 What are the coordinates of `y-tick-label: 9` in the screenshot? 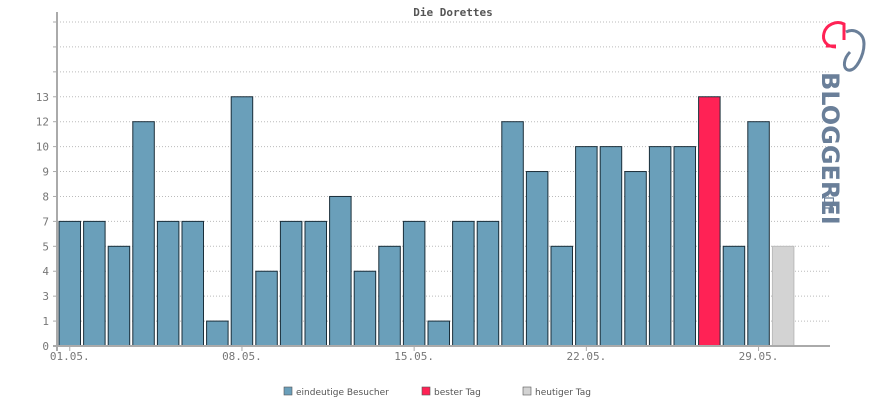 It's located at (45, 172).